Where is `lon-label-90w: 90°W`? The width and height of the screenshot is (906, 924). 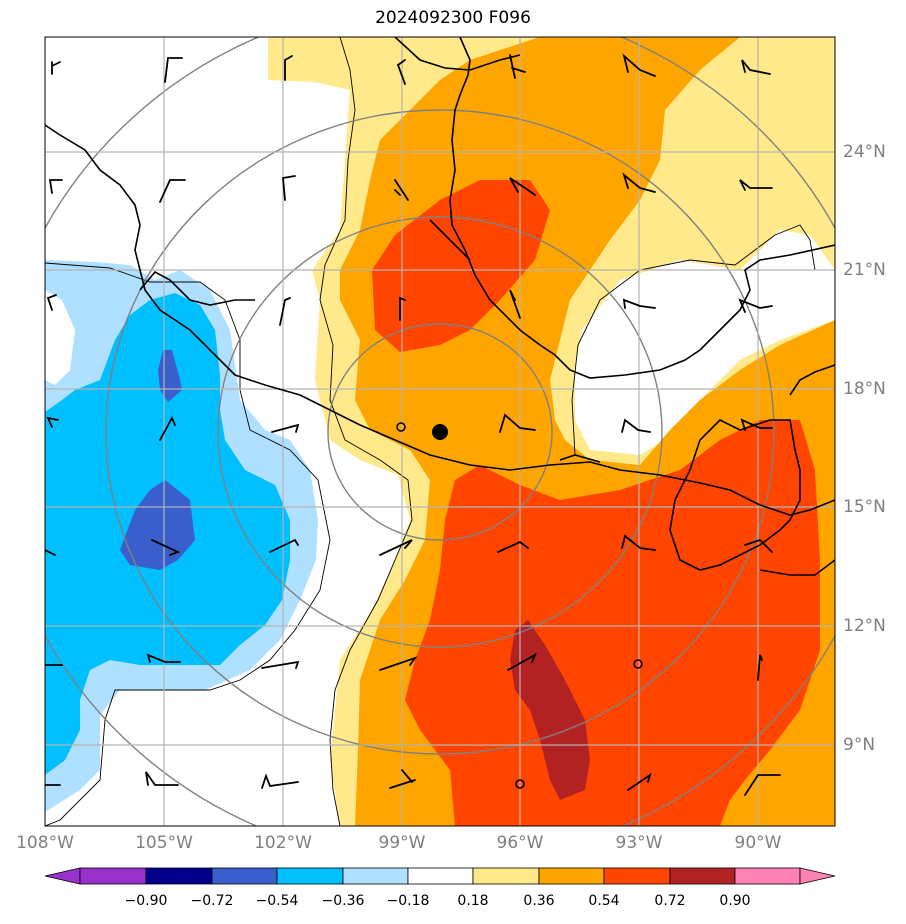 lon-label-90w: 90°W is located at coordinates (758, 843).